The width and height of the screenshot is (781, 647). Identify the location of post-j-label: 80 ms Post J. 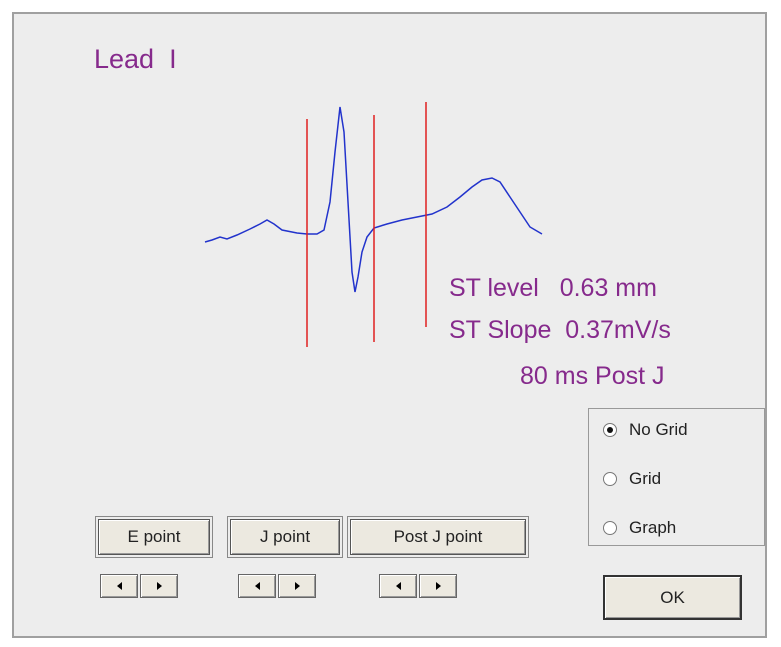
(592, 376).